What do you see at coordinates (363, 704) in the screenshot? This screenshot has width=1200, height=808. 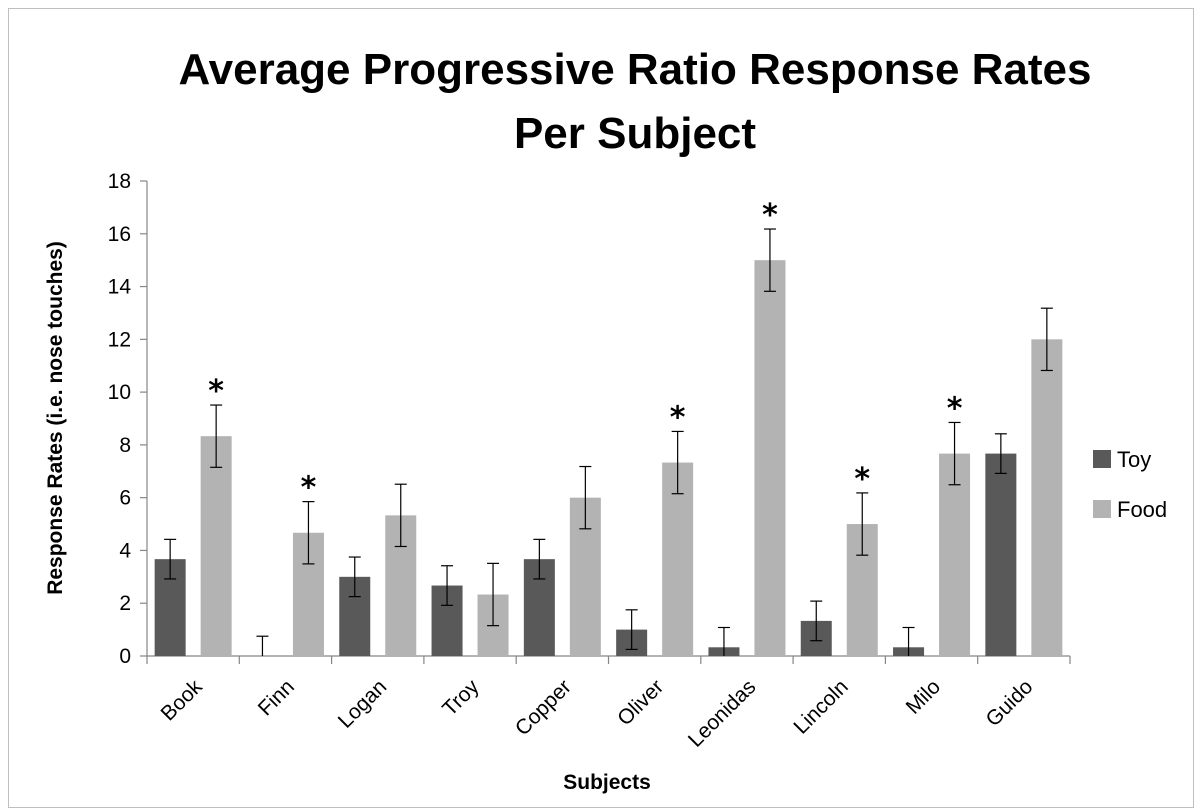 I see `x-tick-label: Logan` at bounding box center [363, 704].